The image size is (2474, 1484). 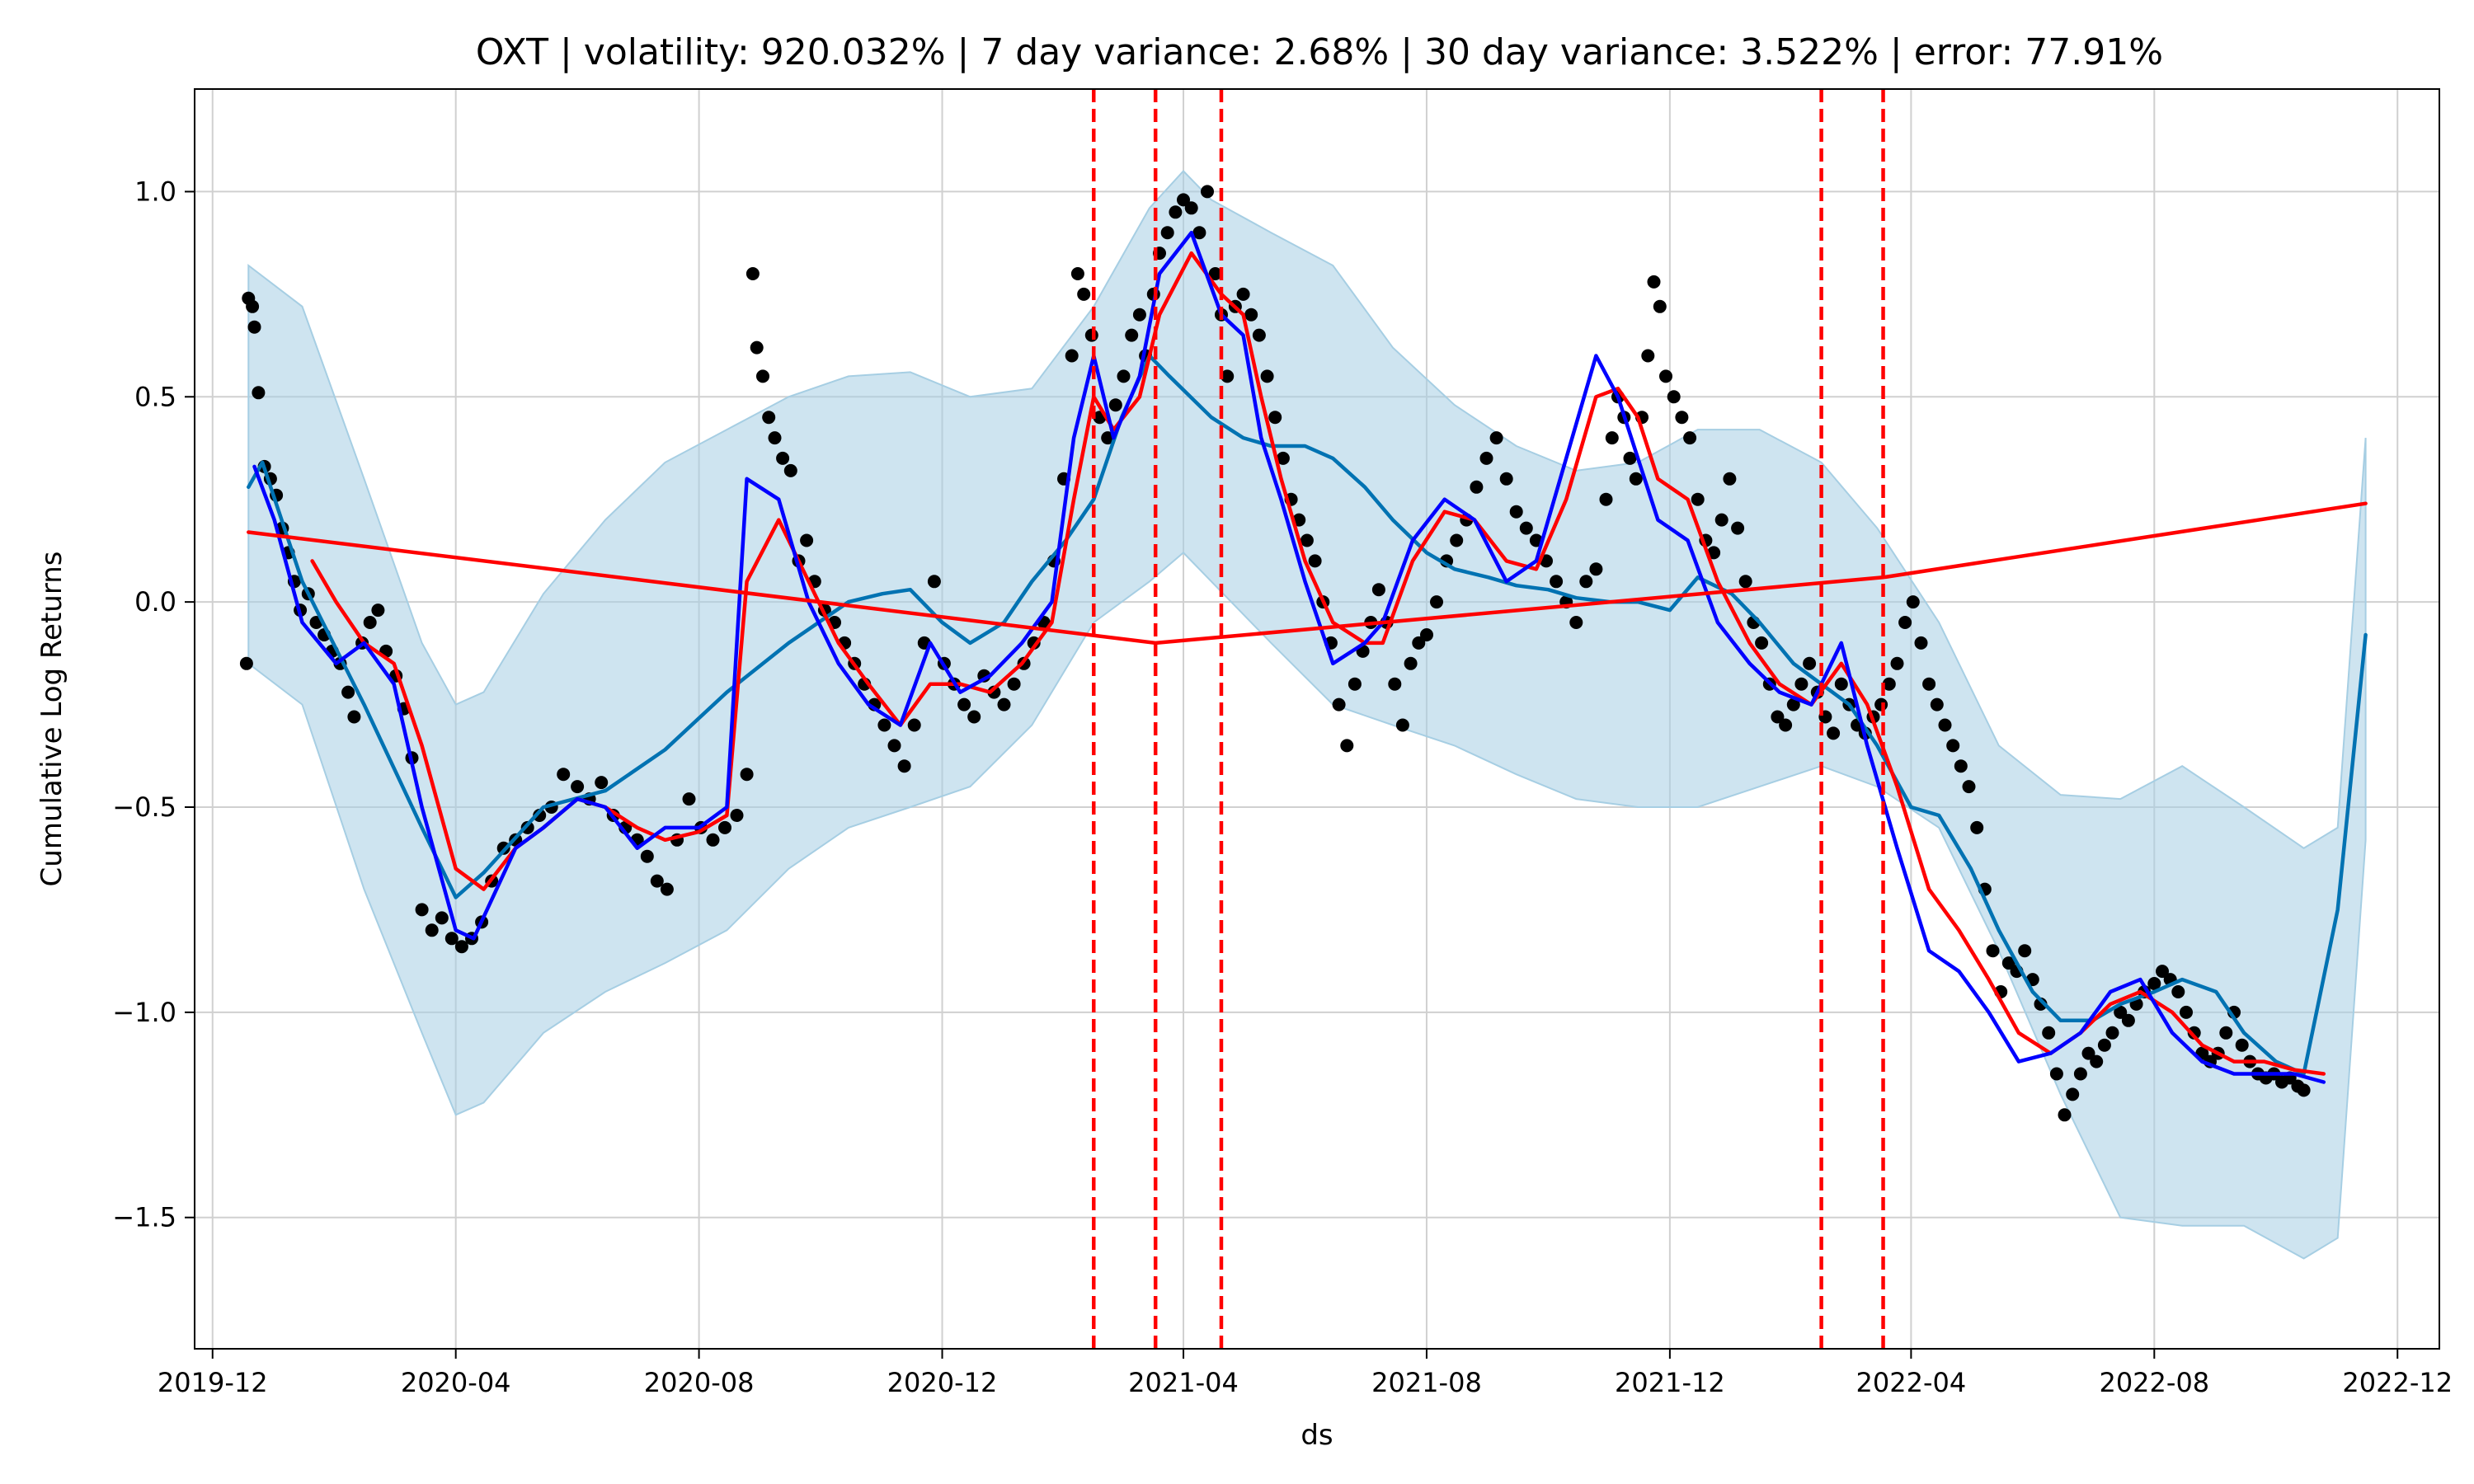 I want to click on y-axis-label: Cumulative Log Returns, so click(x=51, y=719).